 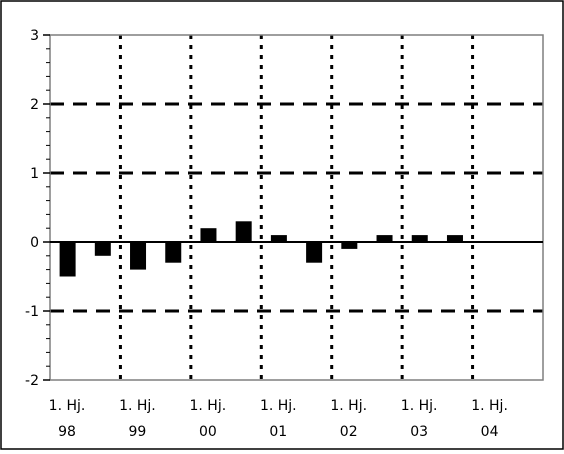 What do you see at coordinates (278, 432) in the screenshot?
I see `x-tick-label-line2: 01` at bounding box center [278, 432].